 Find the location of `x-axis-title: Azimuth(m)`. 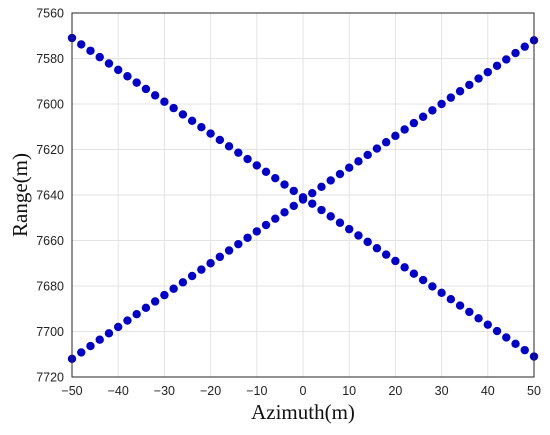

x-axis-title: Azimuth(m) is located at coordinates (303, 412).